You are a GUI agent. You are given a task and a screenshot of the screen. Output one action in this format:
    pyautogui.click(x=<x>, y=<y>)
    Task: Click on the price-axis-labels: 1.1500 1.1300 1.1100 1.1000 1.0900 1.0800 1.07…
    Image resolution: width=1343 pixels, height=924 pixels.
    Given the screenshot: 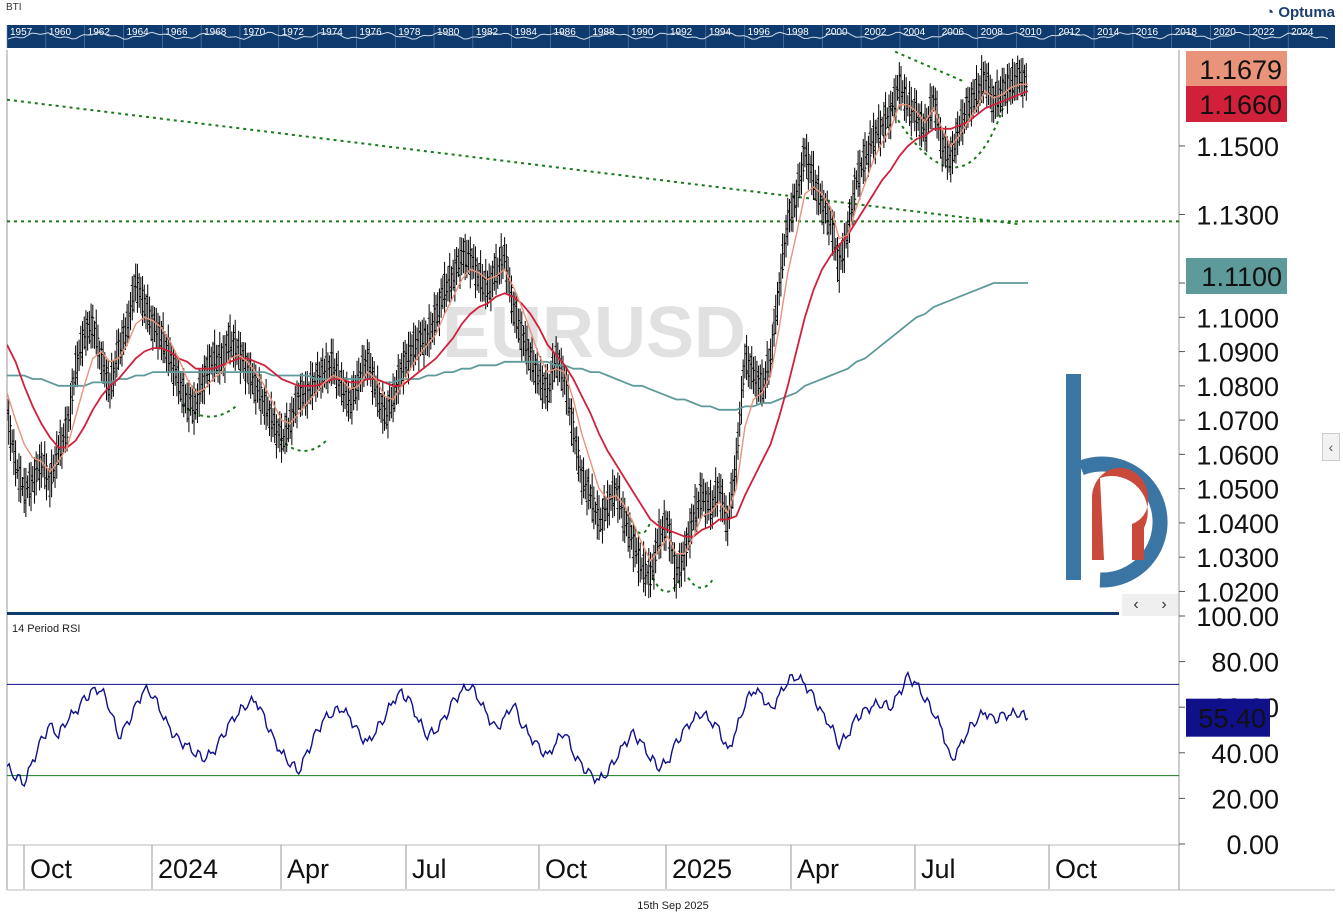 What is the action you would take?
    pyautogui.click(x=1229, y=369)
    